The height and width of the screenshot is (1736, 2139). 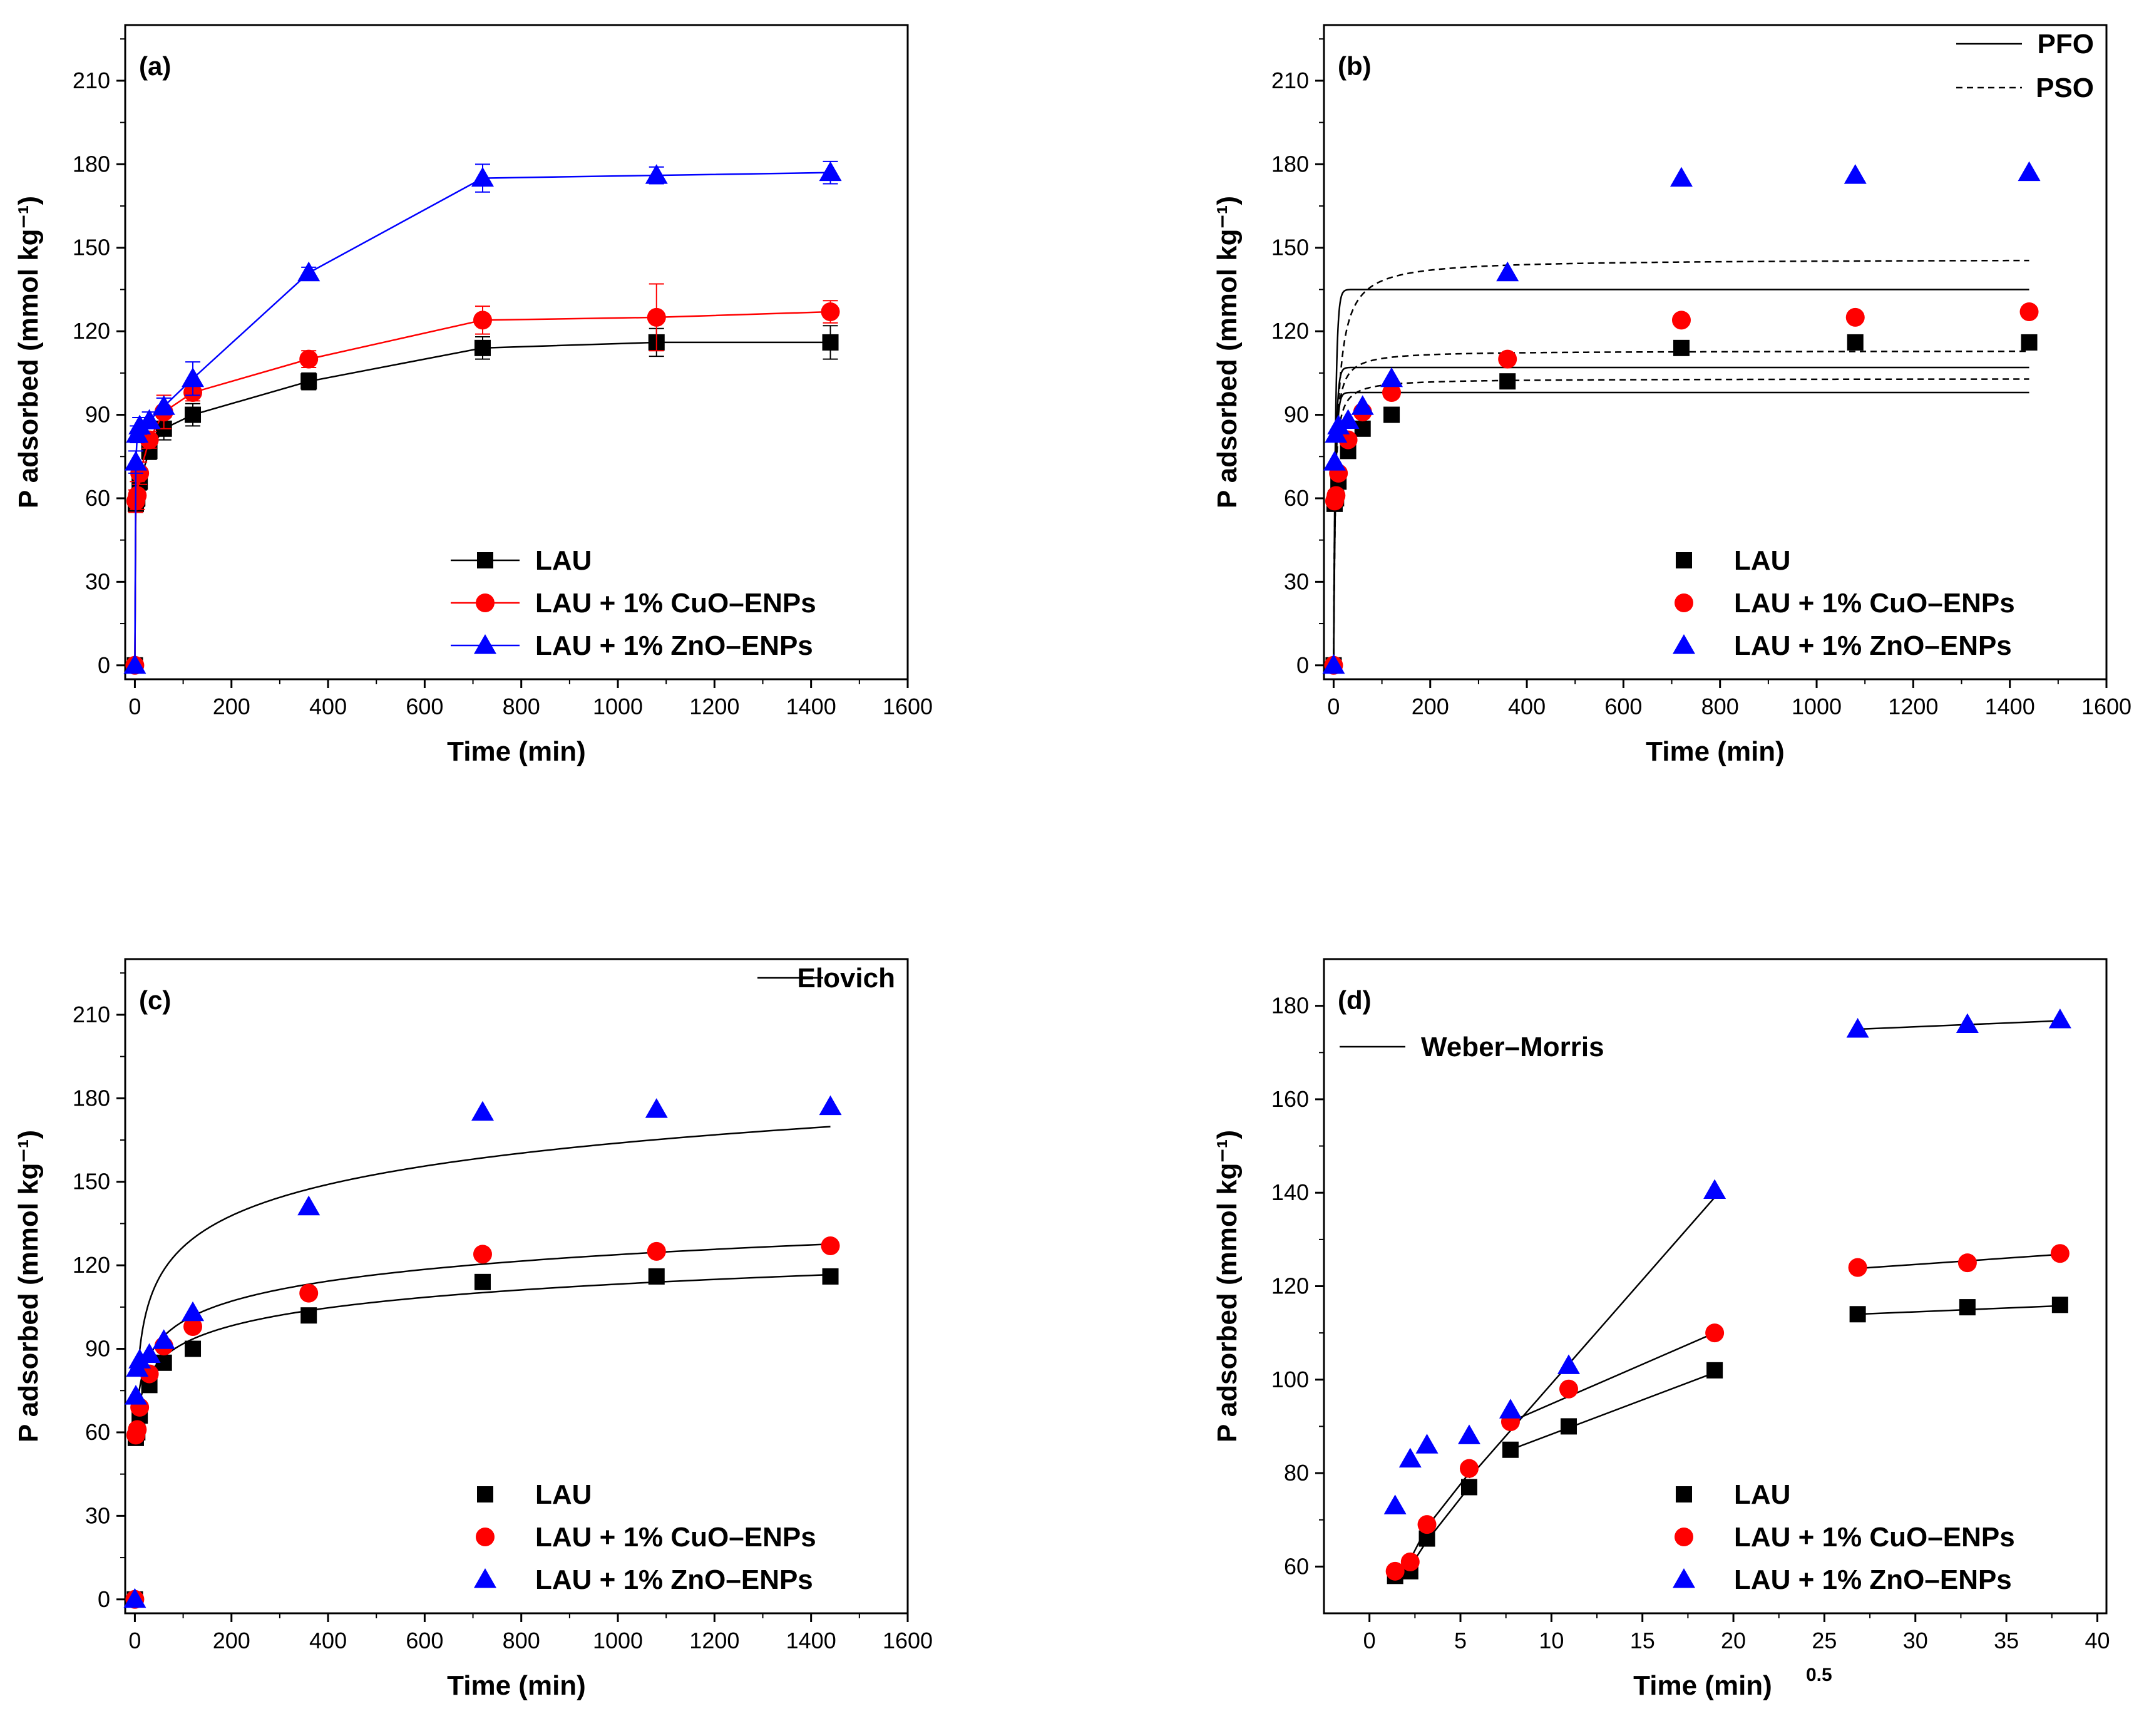 What do you see at coordinates (2025, 66) in the screenshot?
I see `fit-legend: PFO PSO` at bounding box center [2025, 66].